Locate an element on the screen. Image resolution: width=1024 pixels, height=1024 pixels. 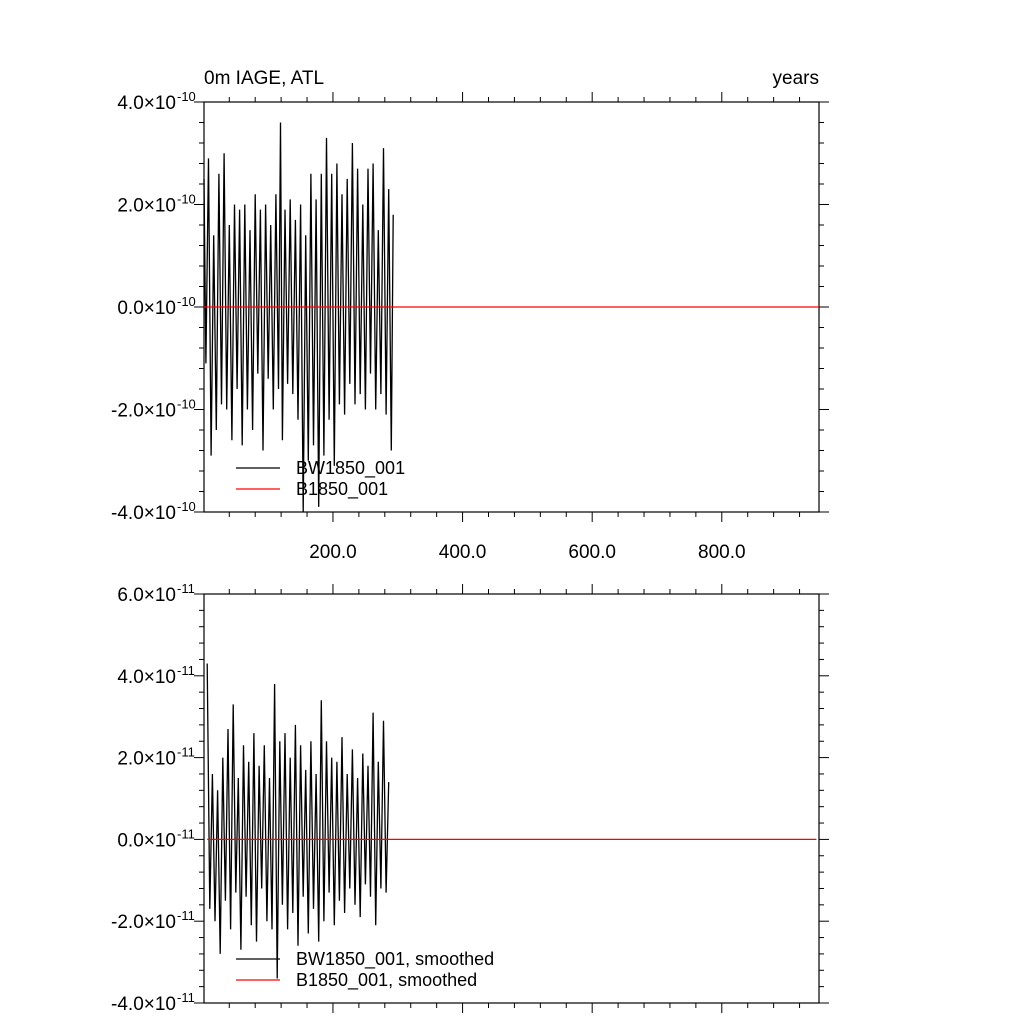
x-tick-label: 400.0 is located at coordinates (463, 552).